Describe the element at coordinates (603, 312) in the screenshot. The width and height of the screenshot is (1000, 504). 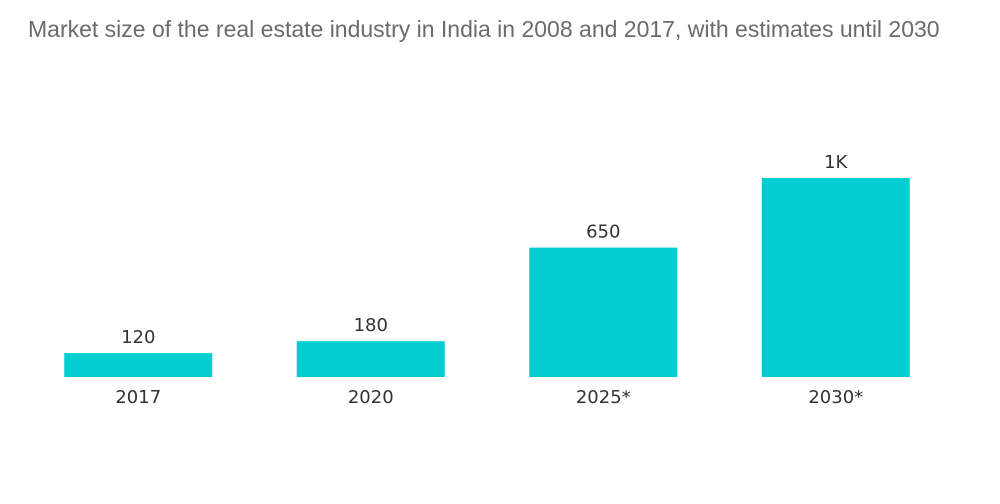
I see `bar-2025-est` at that location.